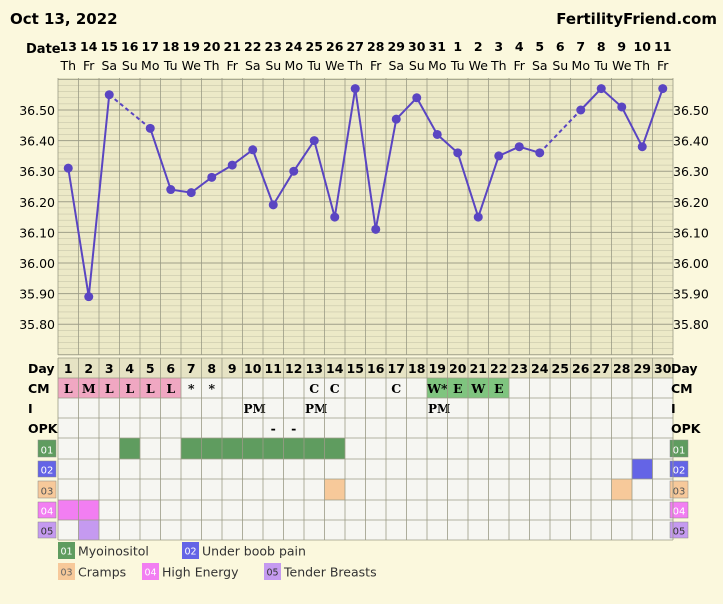 The width and height of the screenshot is (723, 604). Describe the element at coordinates (68, 46) in the screenshot. I see `date-label: 13` at that location.